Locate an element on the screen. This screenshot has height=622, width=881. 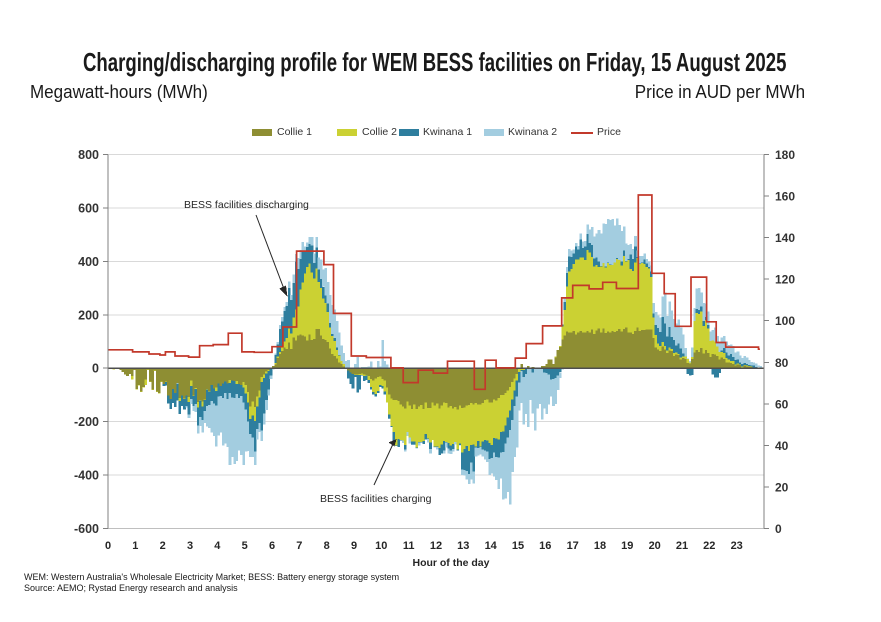
svg-text: 80 is located at coordinates (782, 363).